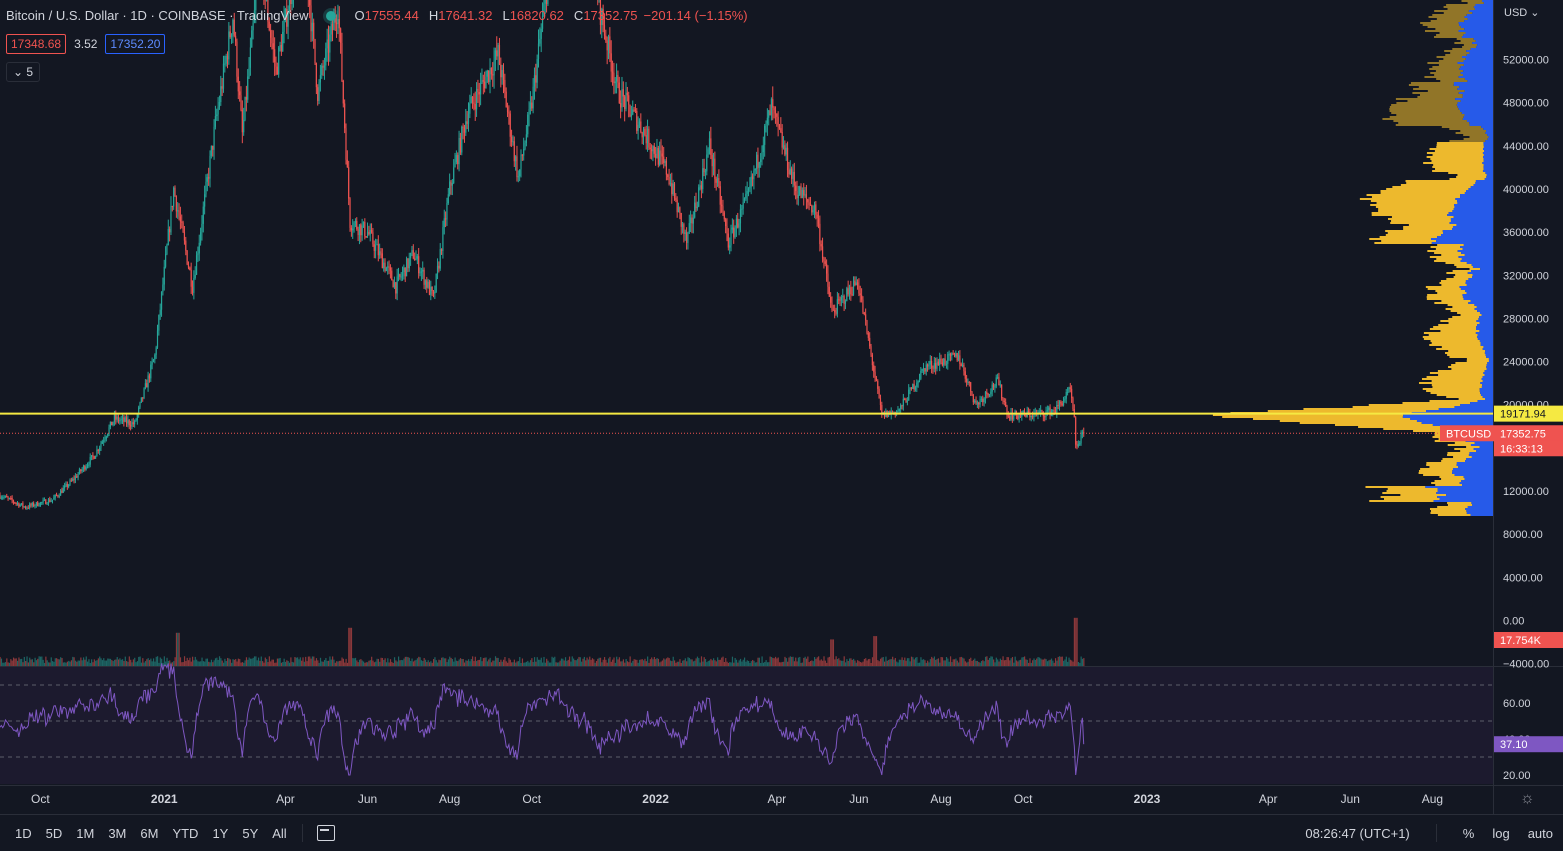  What do you see at coordinates (117, 833) in the screenshot?
I see `timeframe-3m: 3M` at bounding box center [117, 833].